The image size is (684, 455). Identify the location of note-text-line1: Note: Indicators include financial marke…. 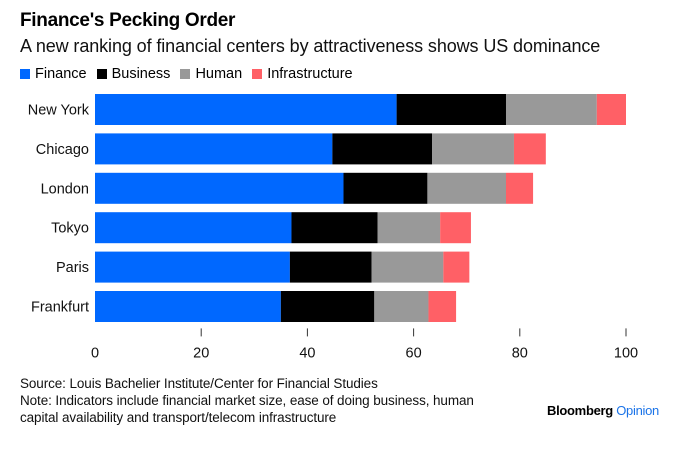
(247, 400).